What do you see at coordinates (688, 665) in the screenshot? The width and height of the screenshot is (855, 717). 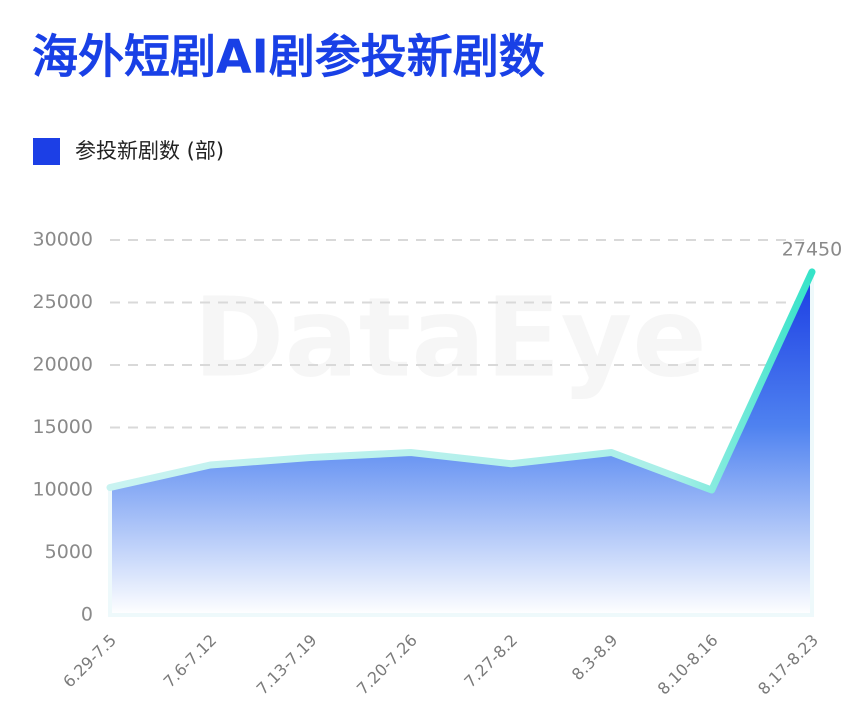 I see `x-tick-label: 8.10-8.16` at bounding box center [688, 665].